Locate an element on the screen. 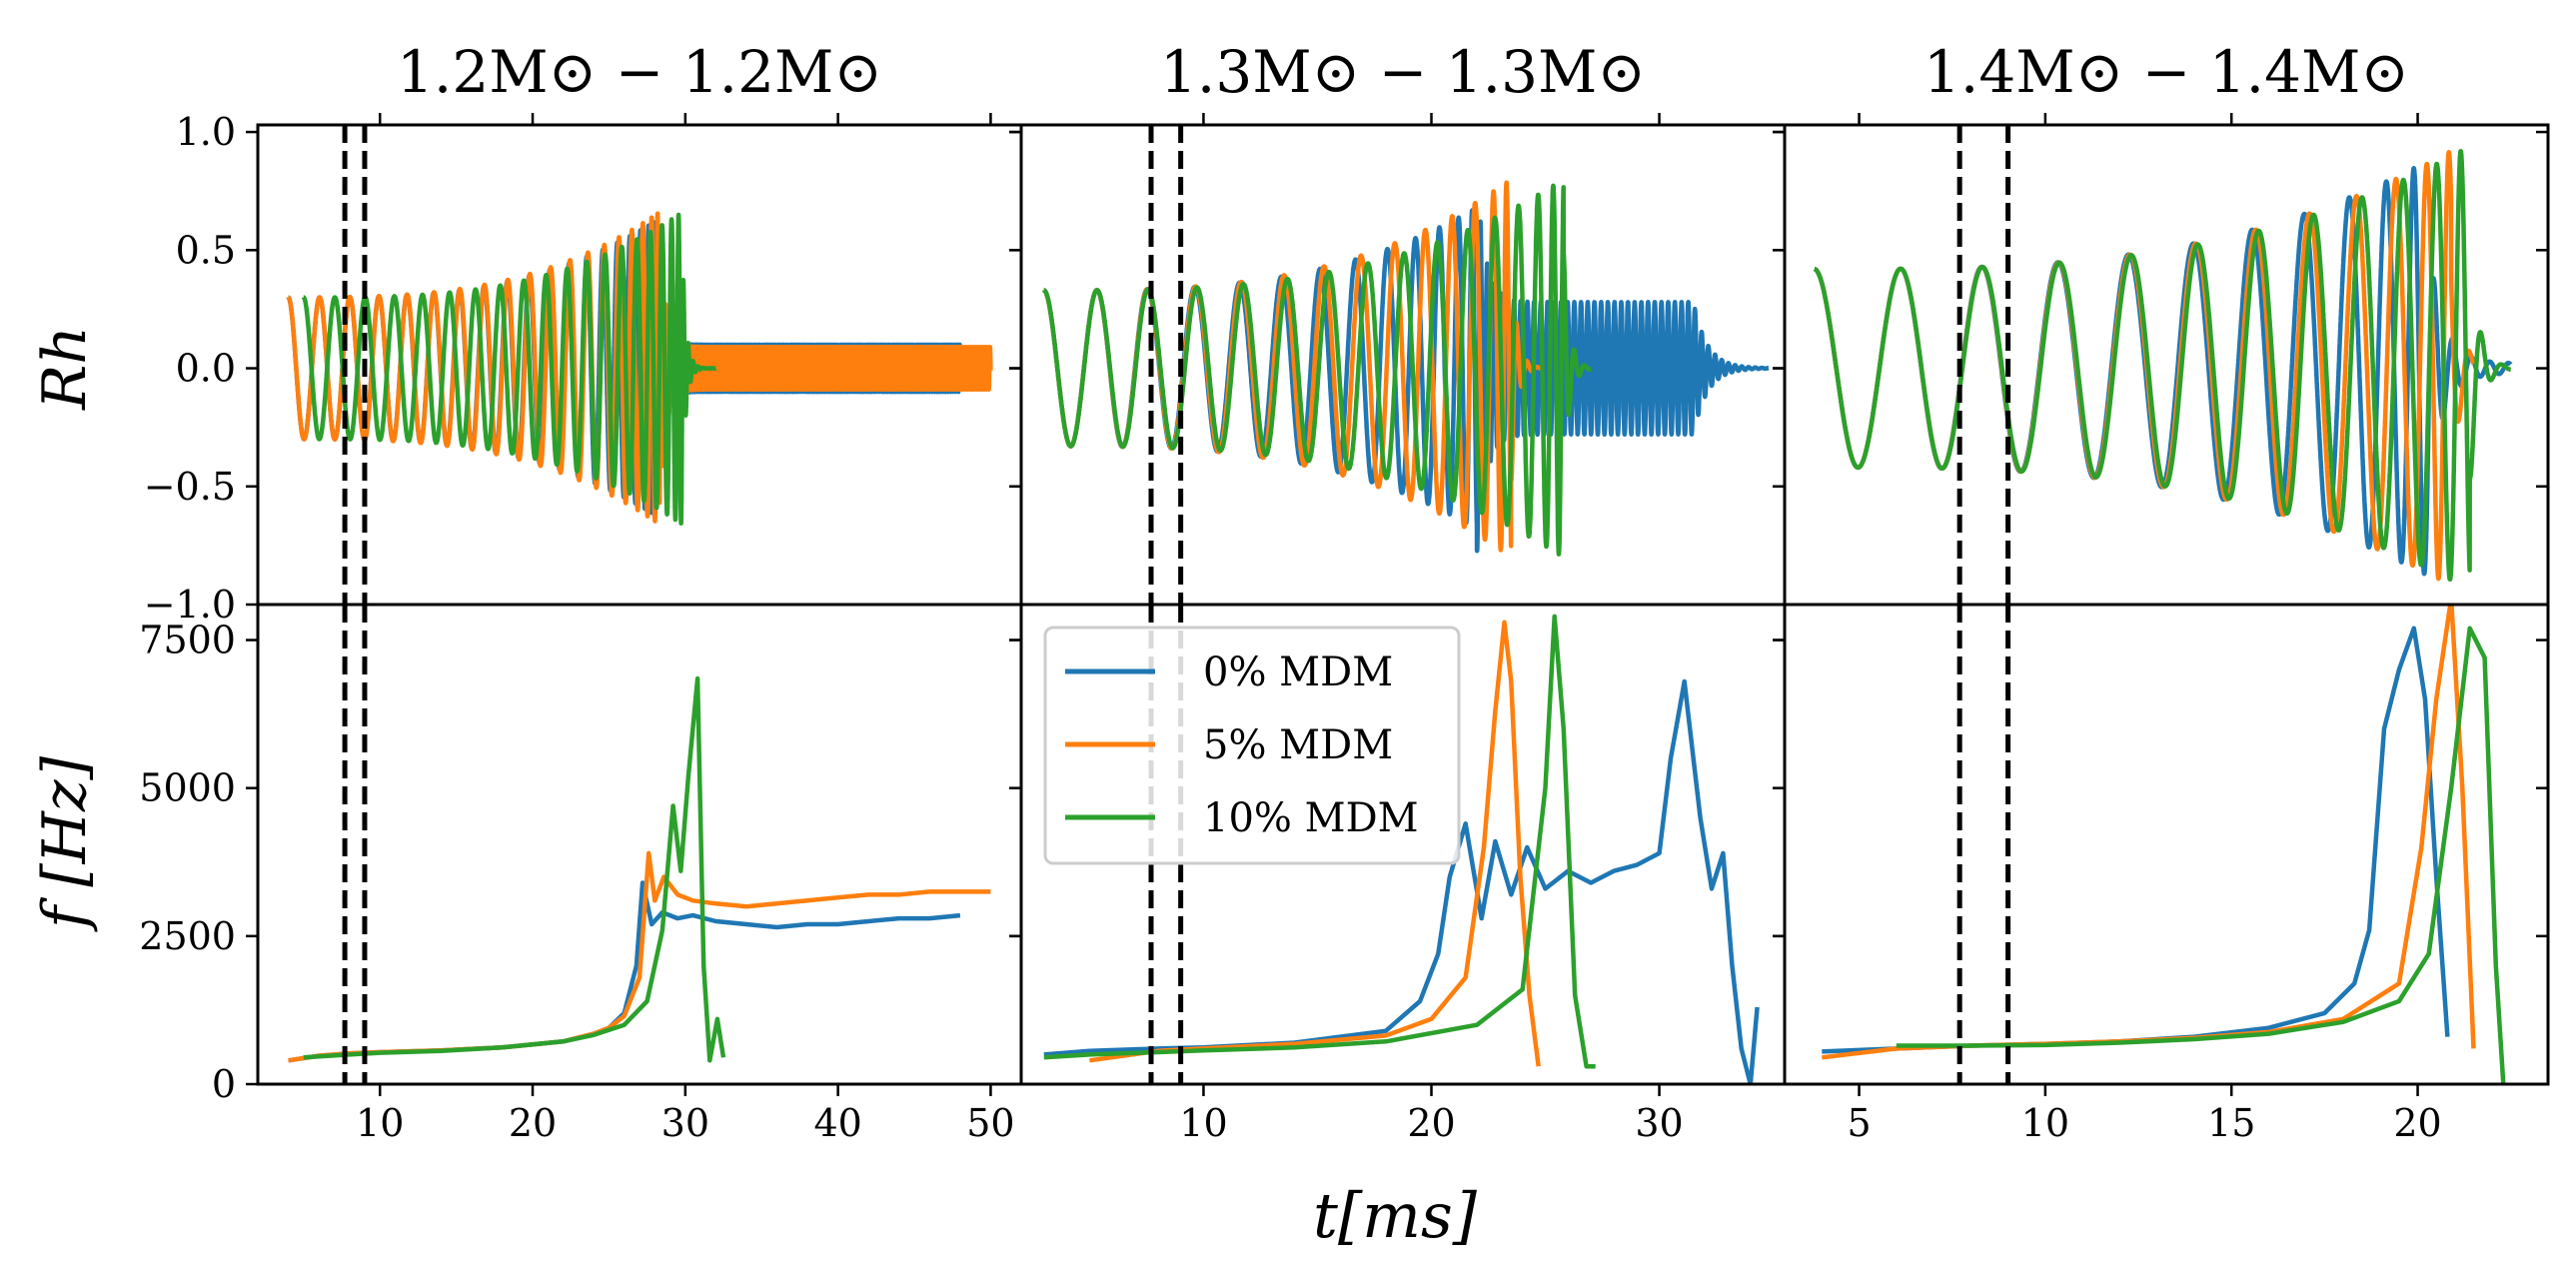  y-tick-label-bottom: 2500 is located at coordinates (187, 936).